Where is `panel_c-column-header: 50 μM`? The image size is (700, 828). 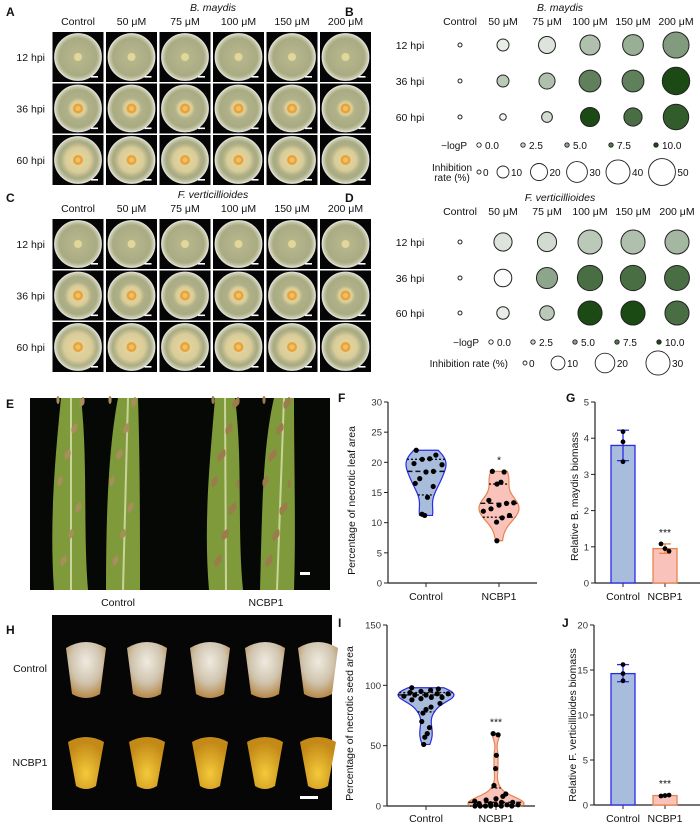
panel_c-column-header: 50 μM is located at coordinates (131, 209).